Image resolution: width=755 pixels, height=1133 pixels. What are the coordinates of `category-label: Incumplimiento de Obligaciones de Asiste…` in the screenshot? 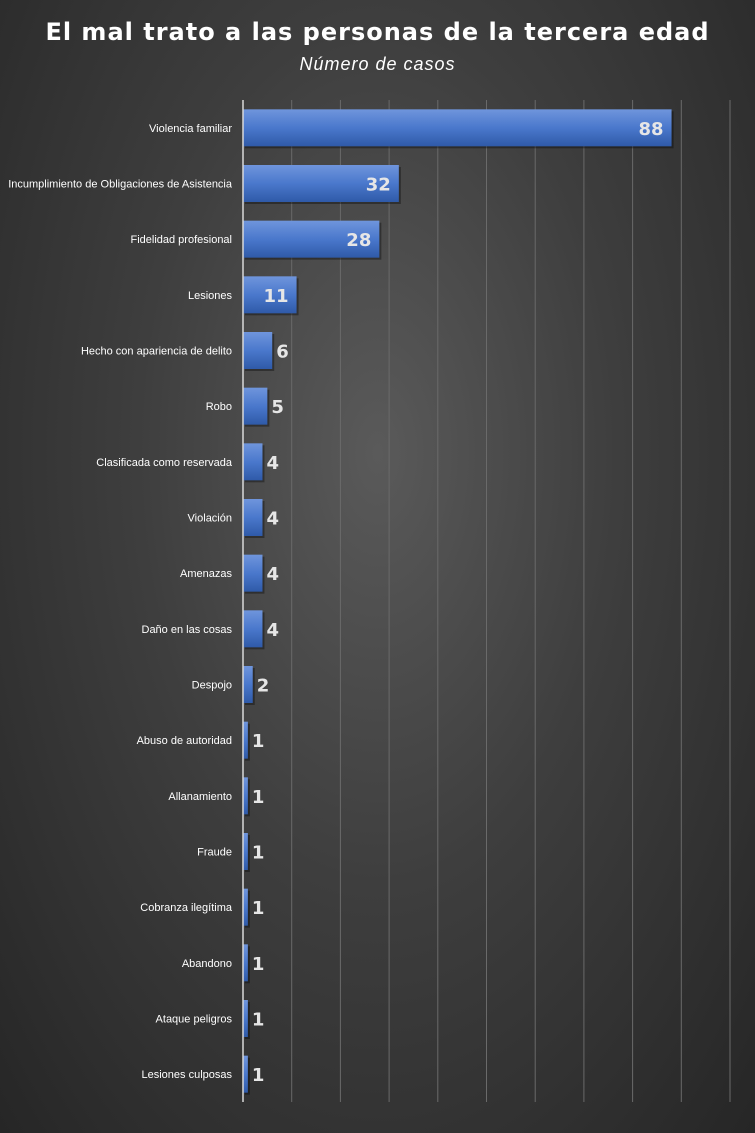 It's located at (120, 185).